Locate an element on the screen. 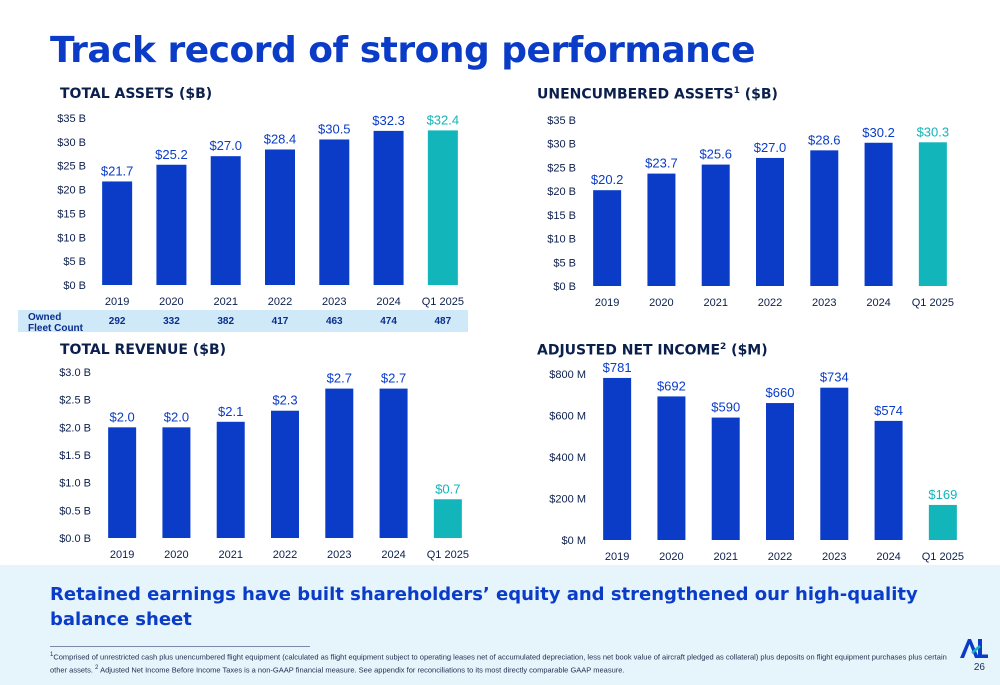 The height and width of the screenshot is (685, 1000). data-label: $23.7 is located at coordinates (661, 163).